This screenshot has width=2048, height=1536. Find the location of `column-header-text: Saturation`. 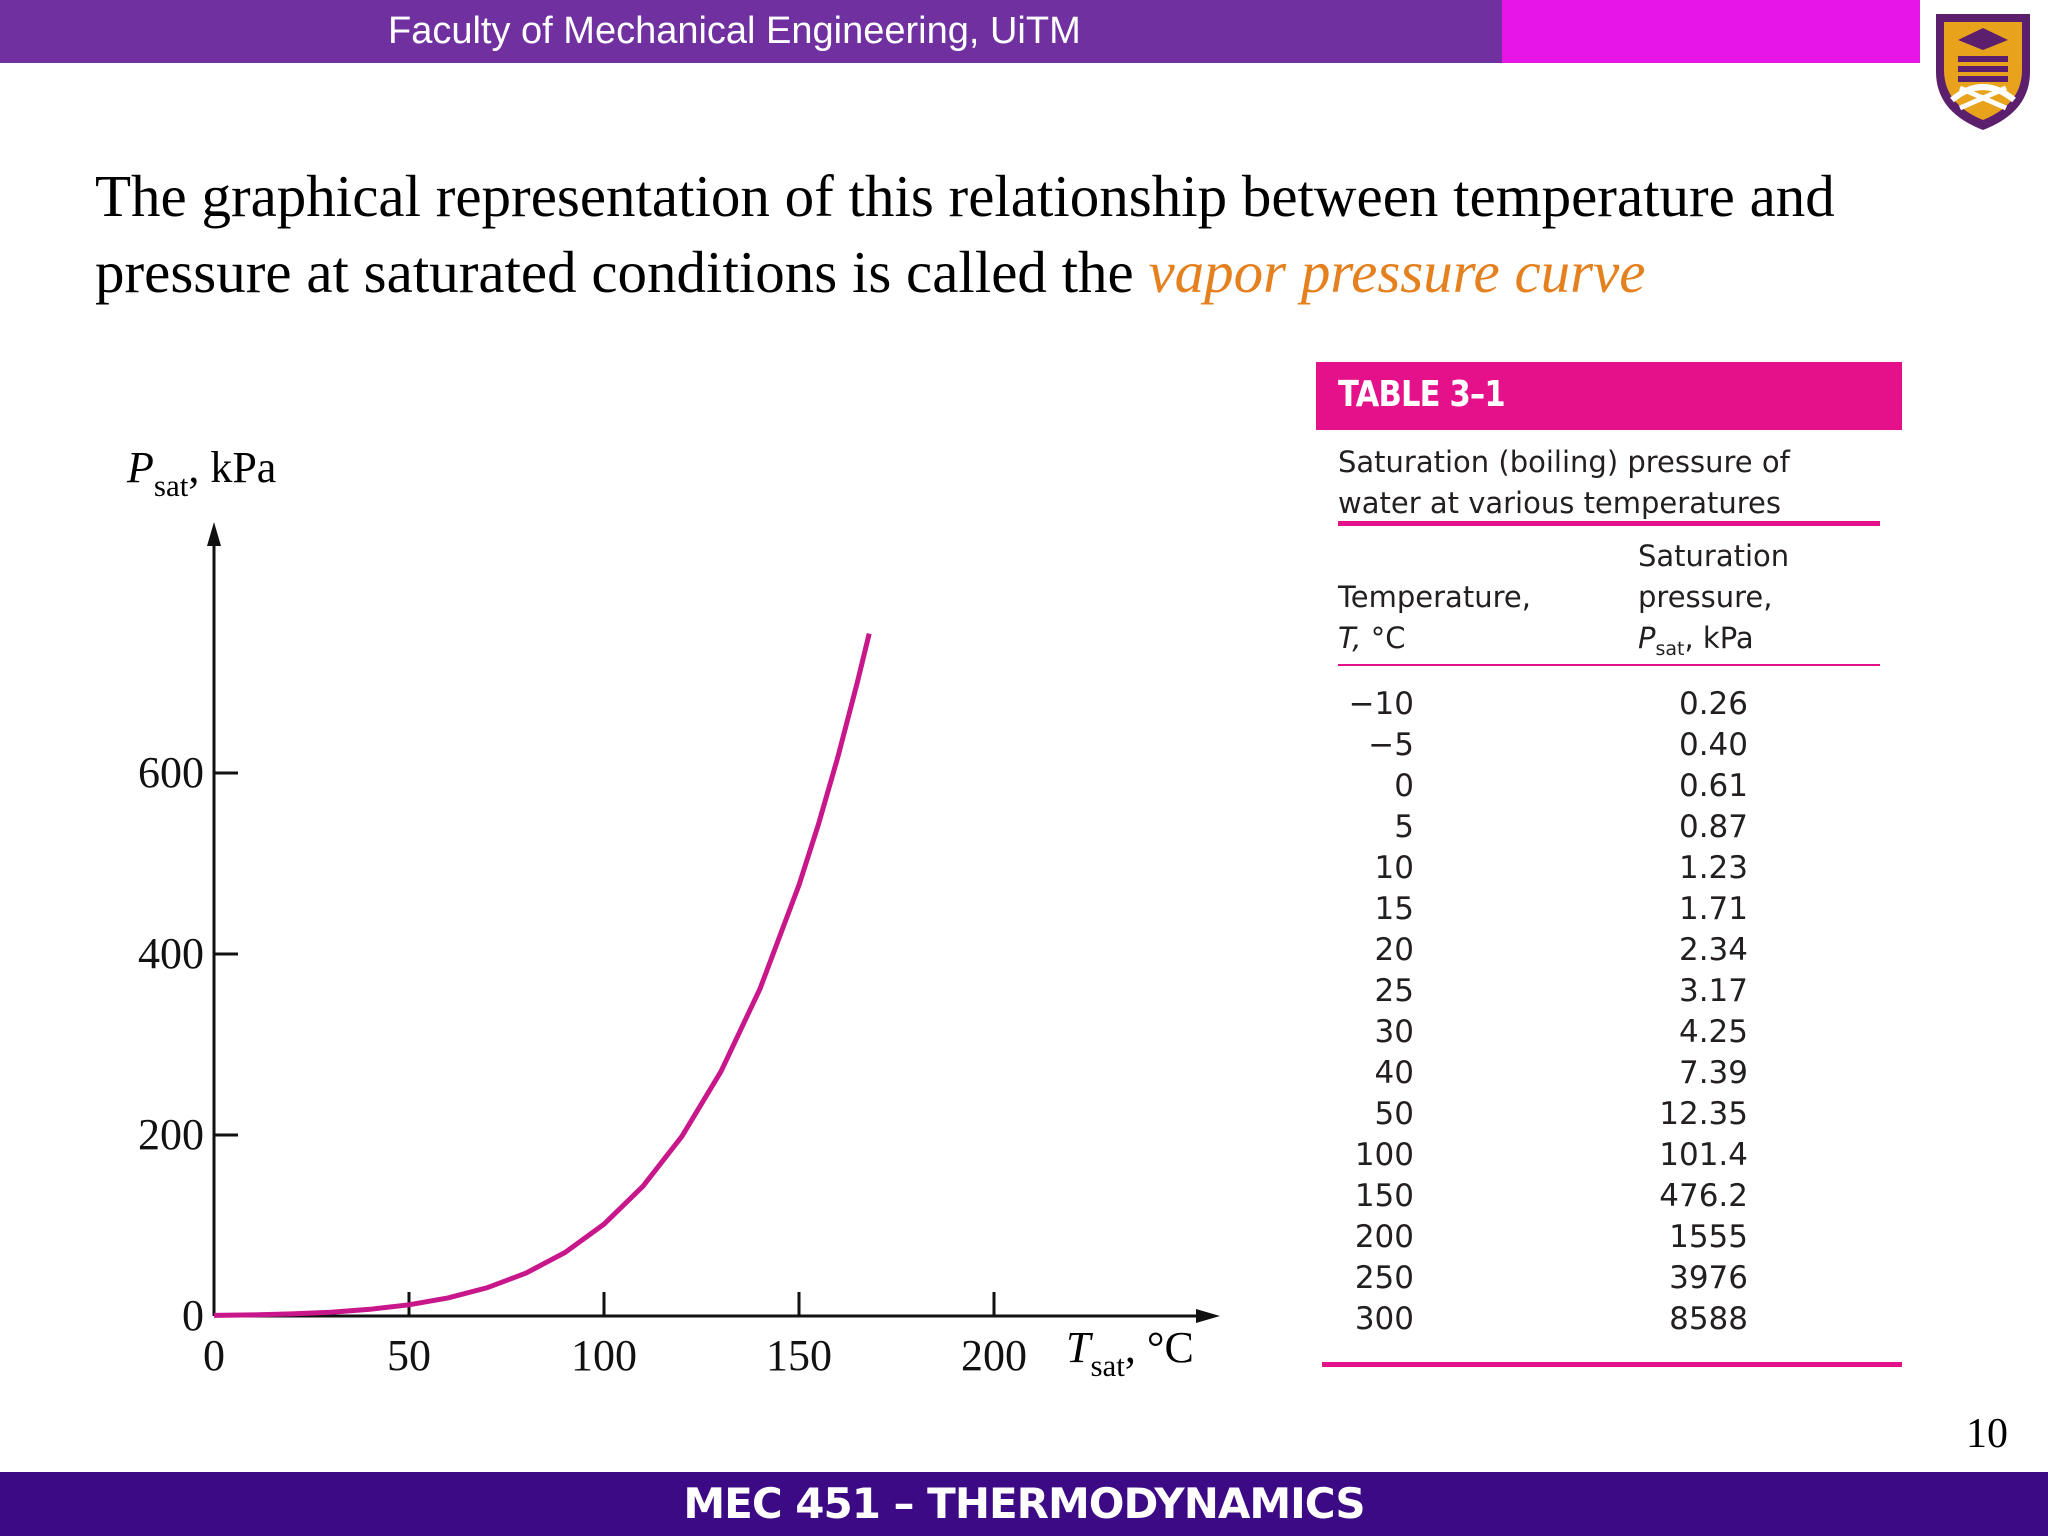

column-header-text: Saturation is located at coordinates (1714, 556).